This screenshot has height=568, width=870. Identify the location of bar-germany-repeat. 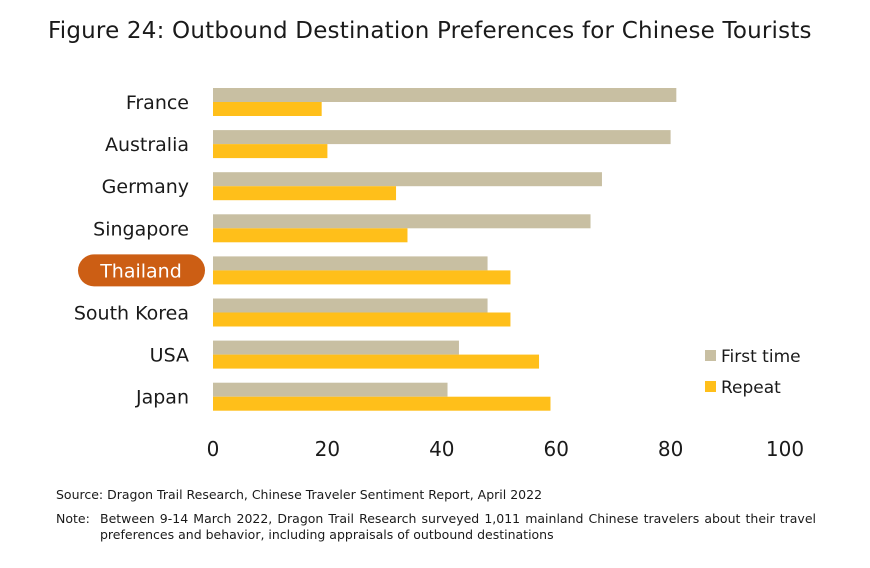
(305, 193).